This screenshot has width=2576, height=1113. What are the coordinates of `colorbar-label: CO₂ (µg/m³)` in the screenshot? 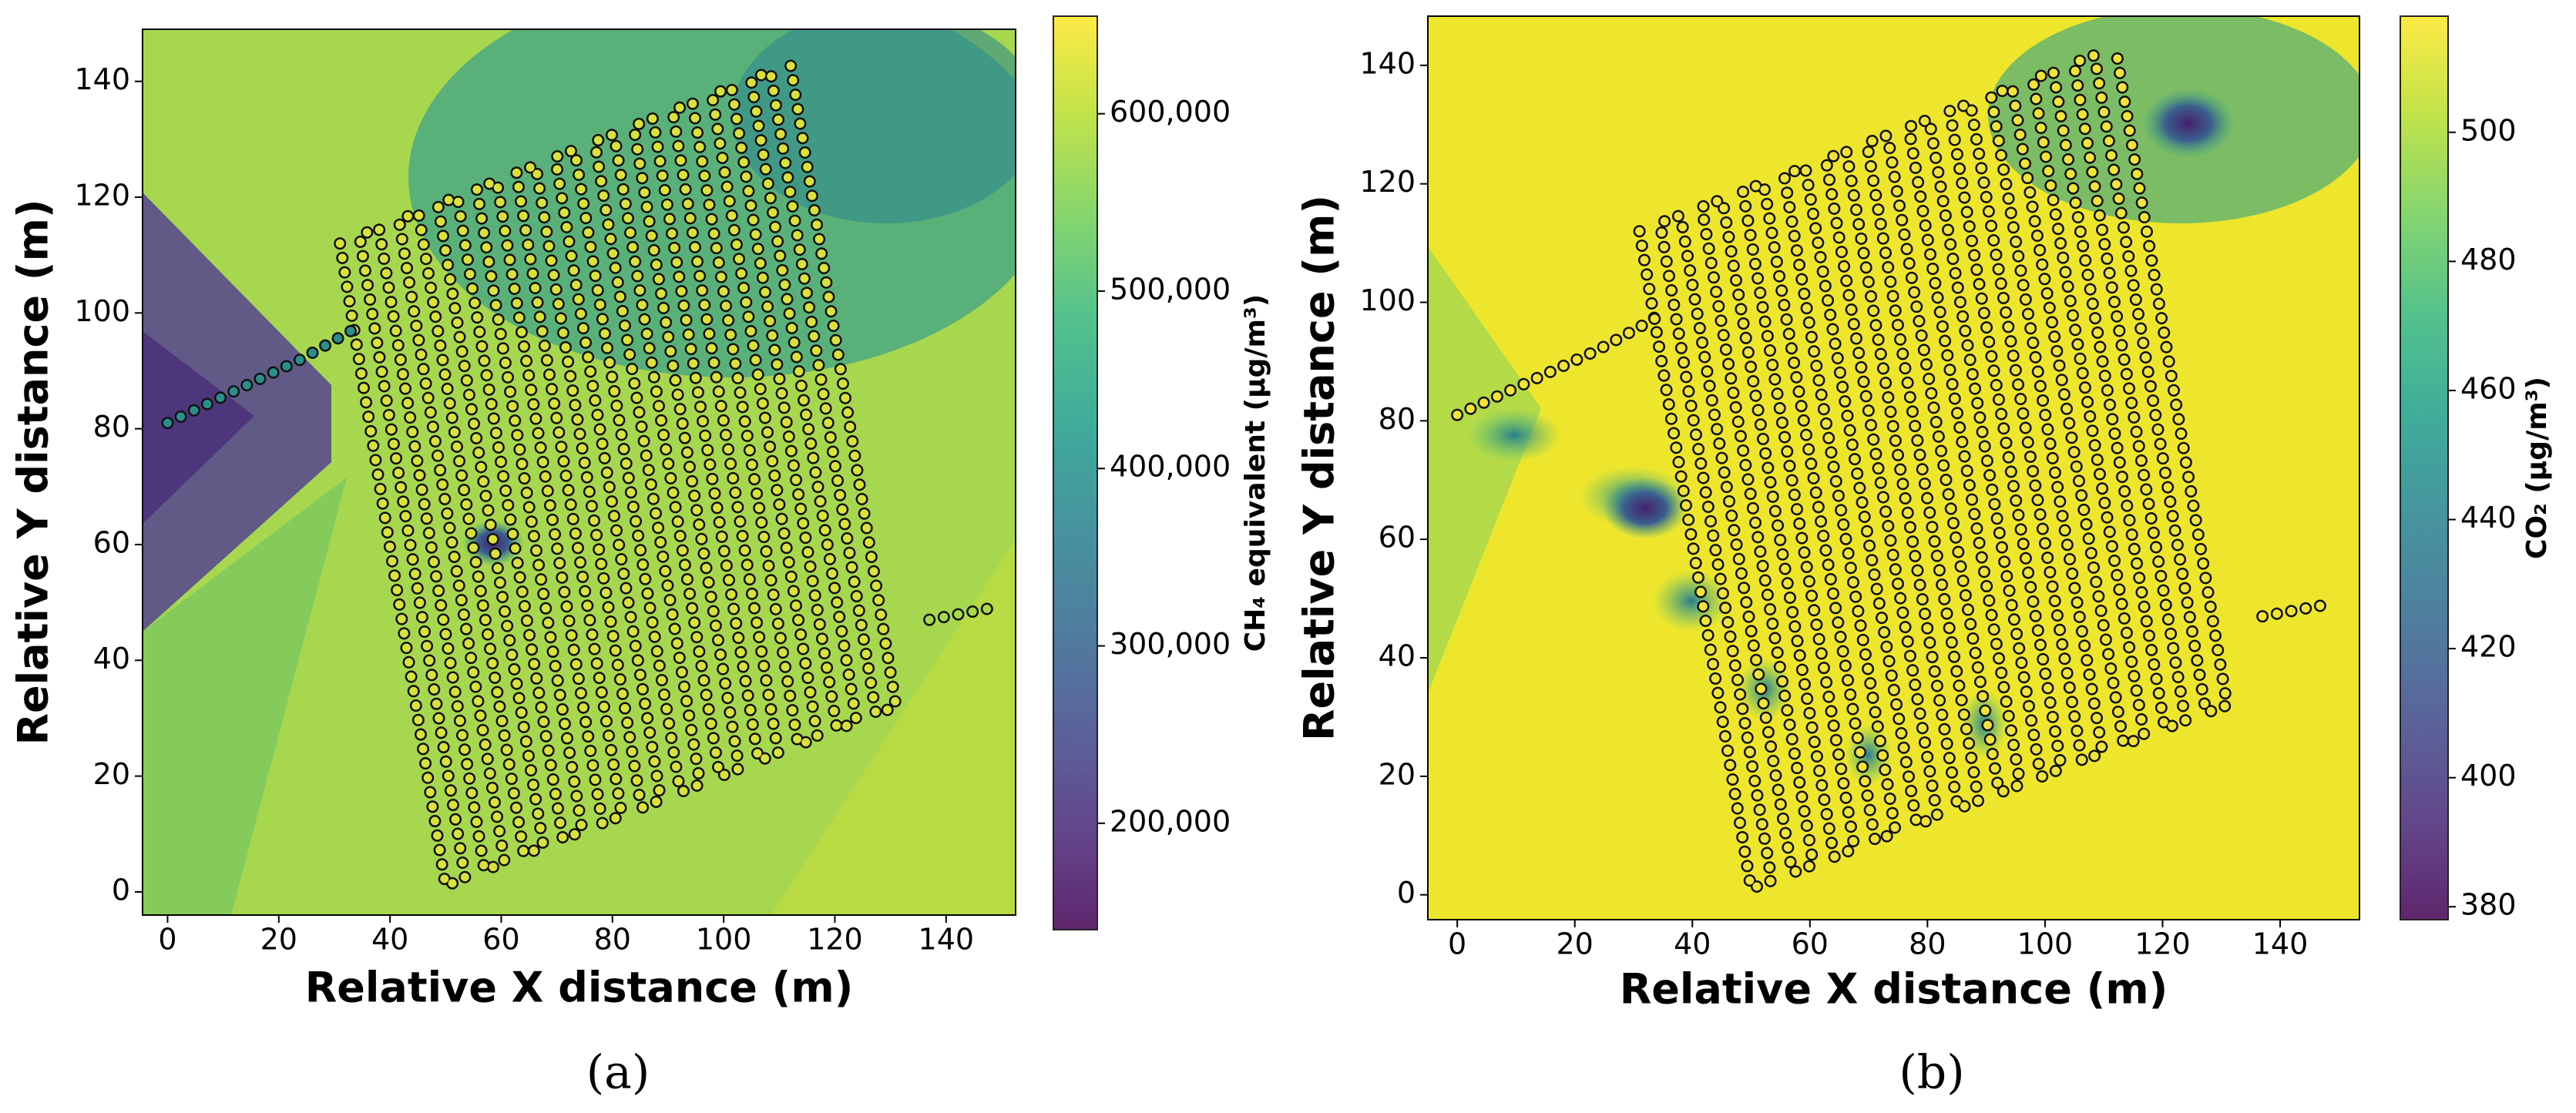 It's located at (2537, 468).